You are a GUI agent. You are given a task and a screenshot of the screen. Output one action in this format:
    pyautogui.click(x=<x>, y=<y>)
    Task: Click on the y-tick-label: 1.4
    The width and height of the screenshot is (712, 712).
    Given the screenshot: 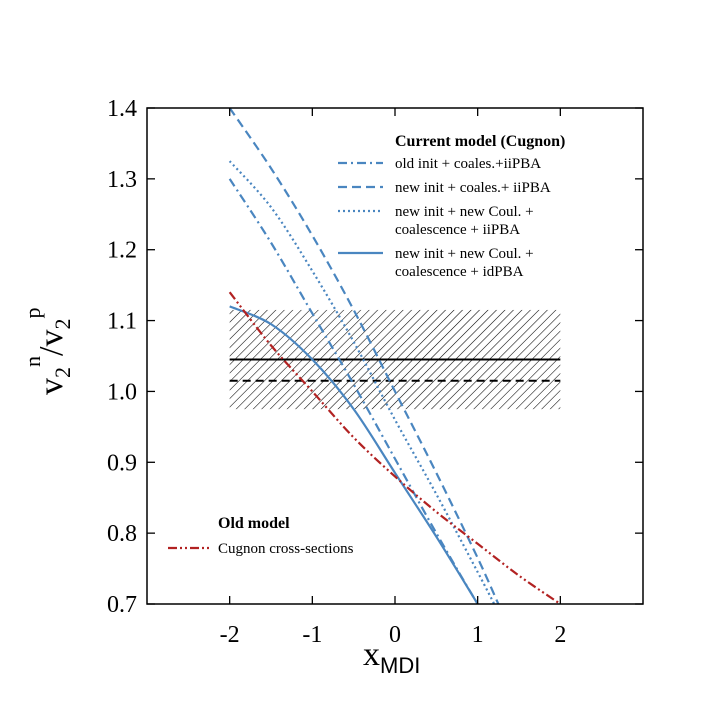 What is the action you would take?
    pyautogui.click(x=122, y=109)
    